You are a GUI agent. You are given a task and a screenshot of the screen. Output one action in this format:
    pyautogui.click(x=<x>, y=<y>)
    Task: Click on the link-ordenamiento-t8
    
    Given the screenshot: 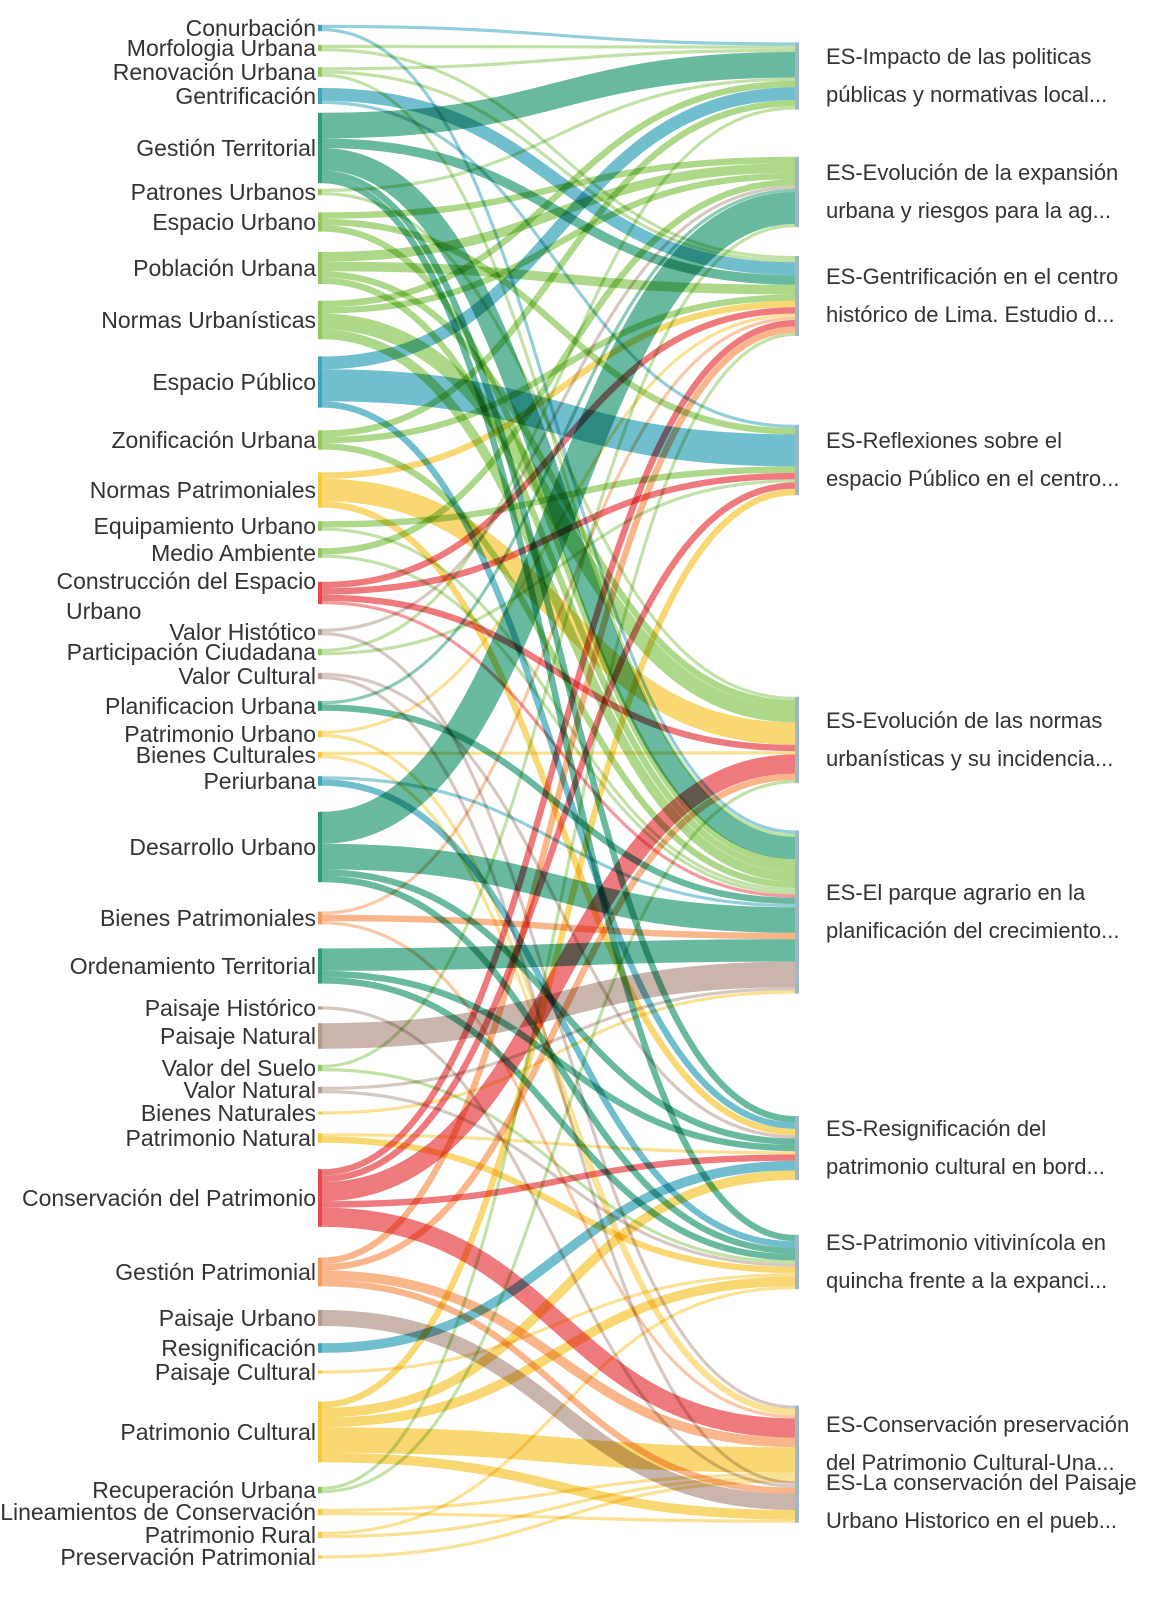 What is the action you would take?
    pyautogui.click(x=558, y=1119)
    